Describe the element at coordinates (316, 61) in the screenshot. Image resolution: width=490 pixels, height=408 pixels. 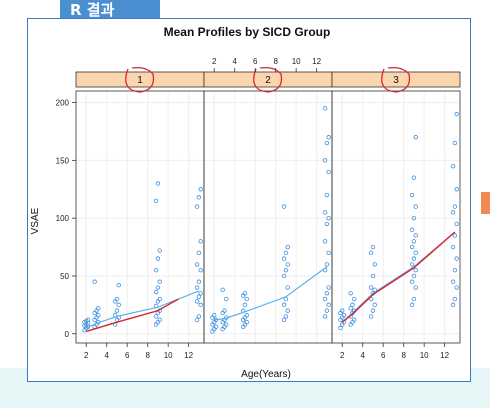
I see `x-tick-label-top: 12` at that location.